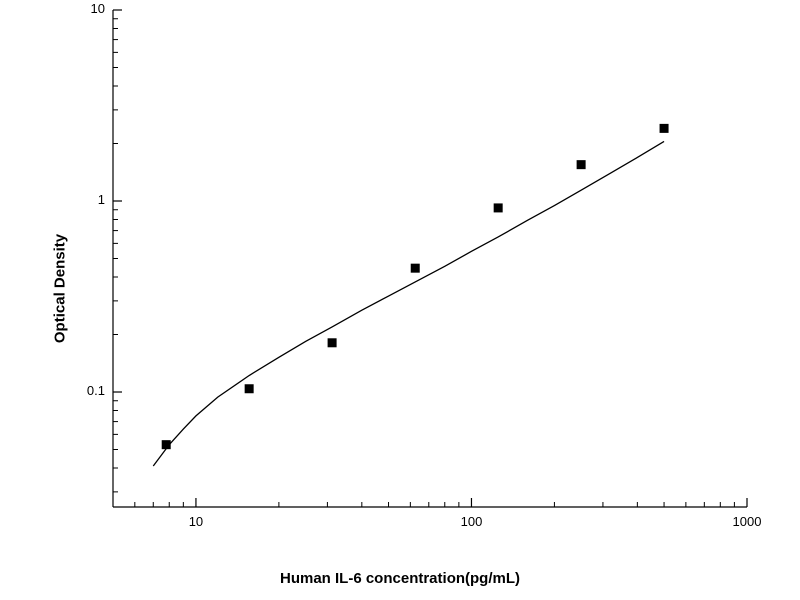  What do you see at coordinates (101, 199) in the screenshot?
I see `y-tick-label: 1` at bounding box center [101, 199].